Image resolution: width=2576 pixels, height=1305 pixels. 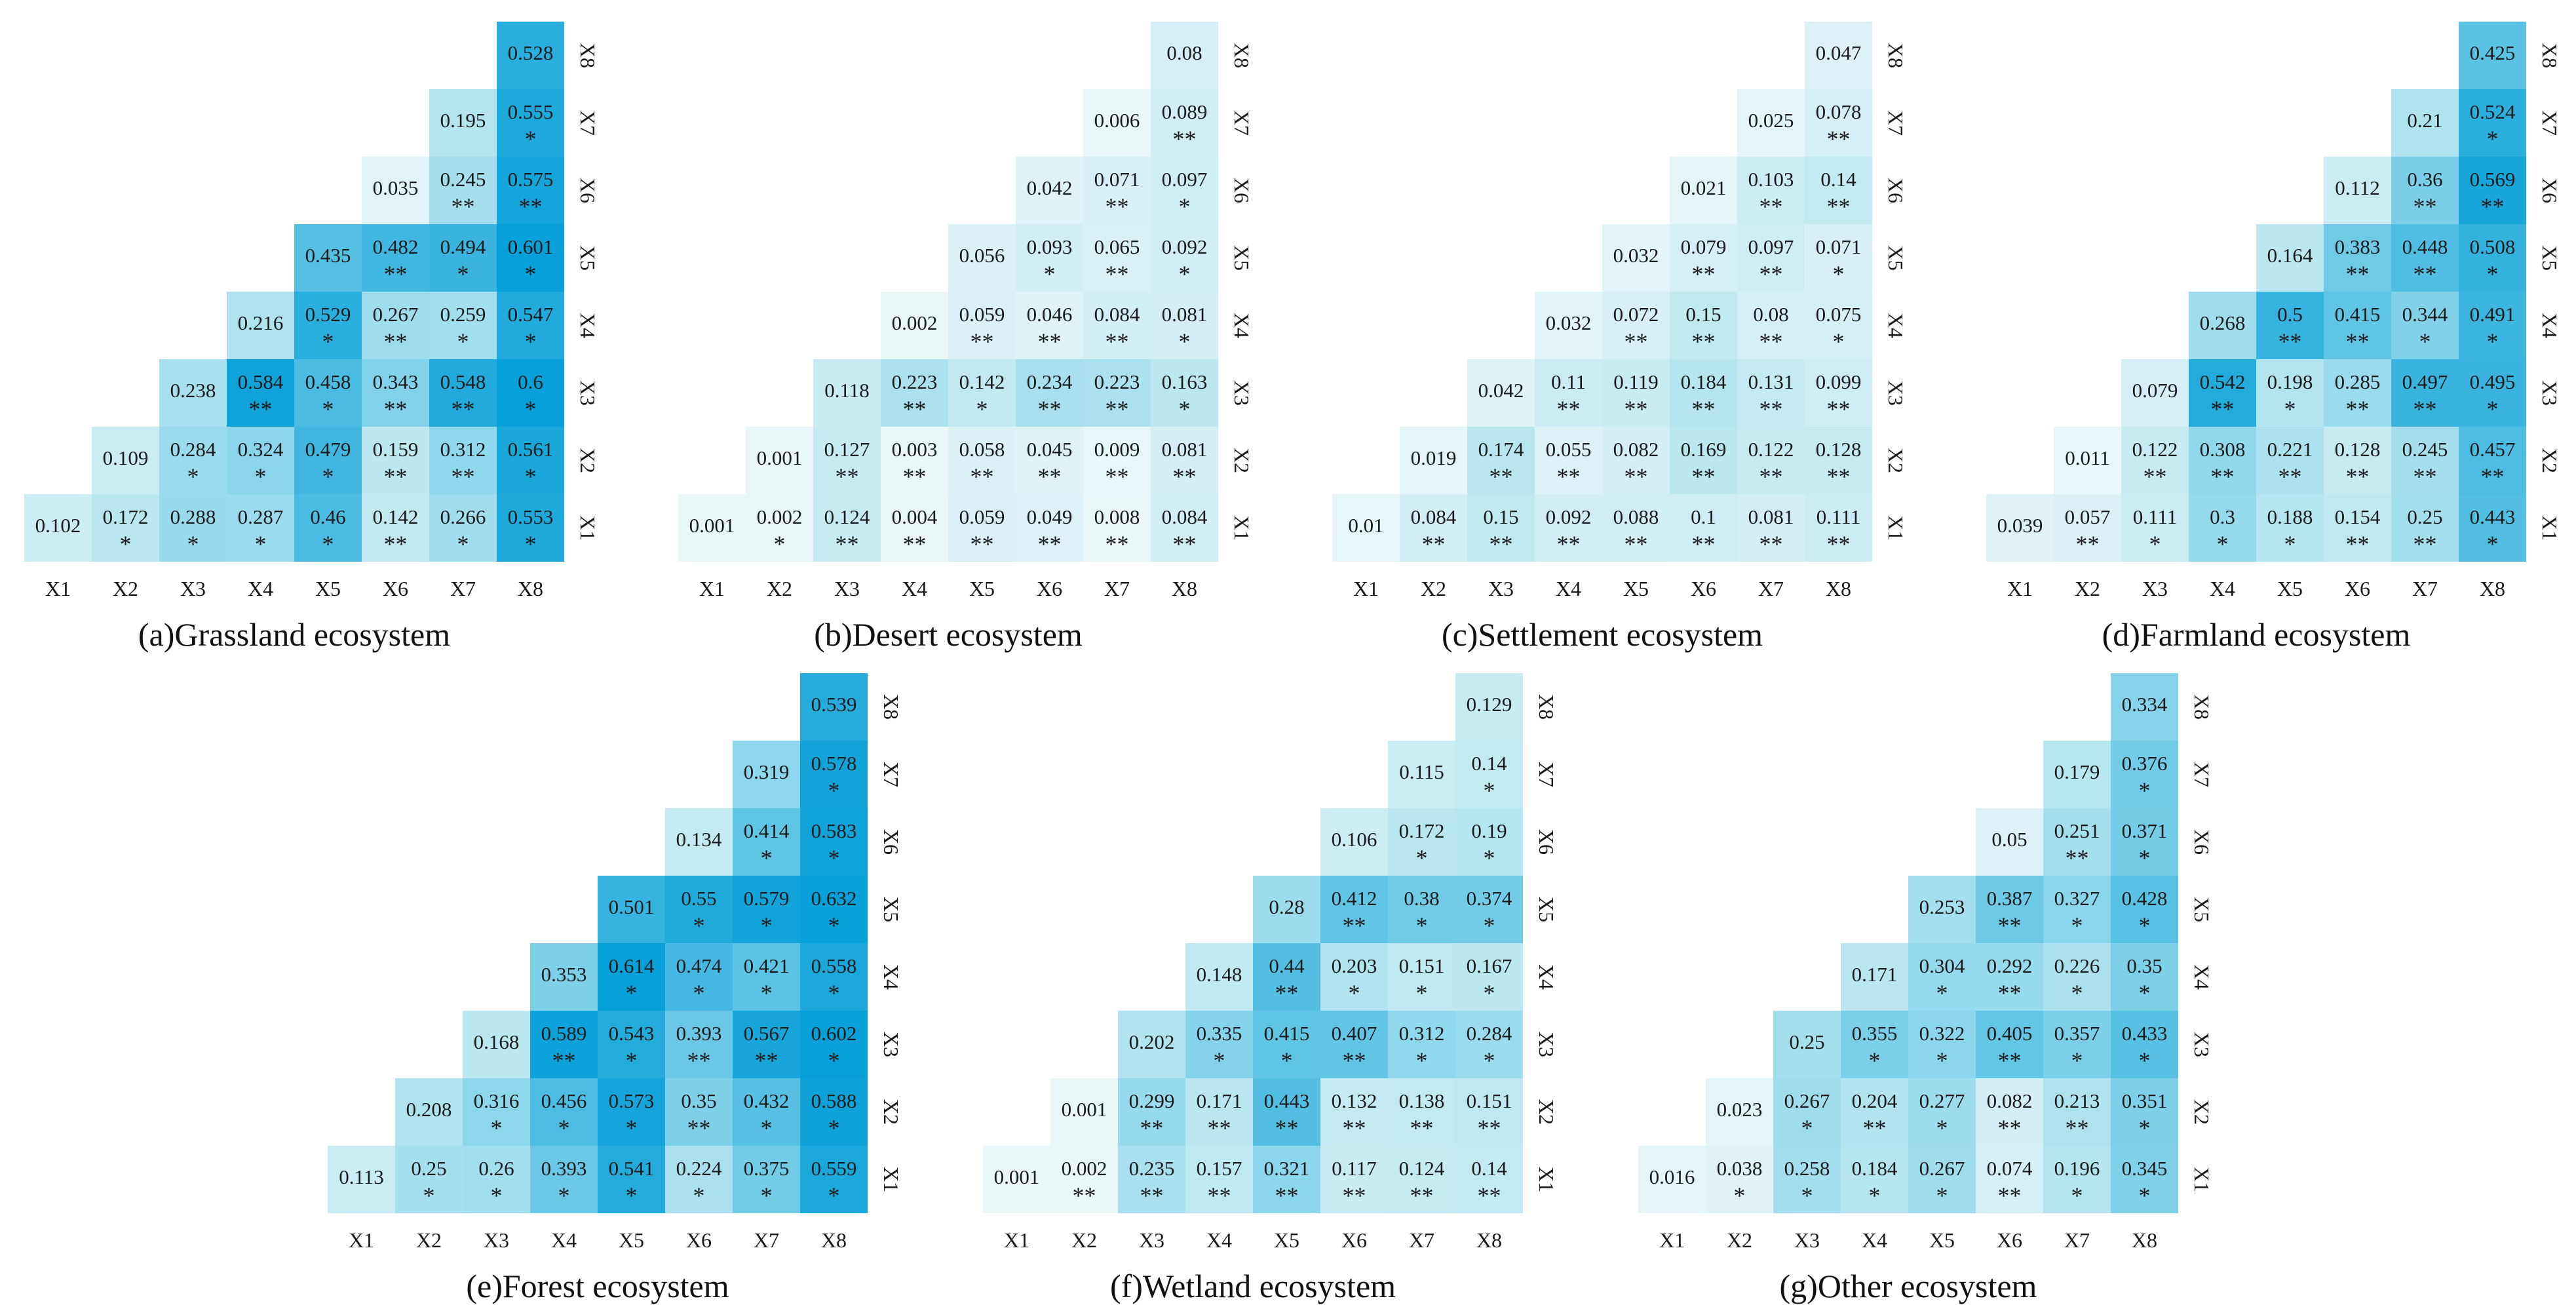 I want to click on cell-value-label: 0.058, so click(x=982, y=449).